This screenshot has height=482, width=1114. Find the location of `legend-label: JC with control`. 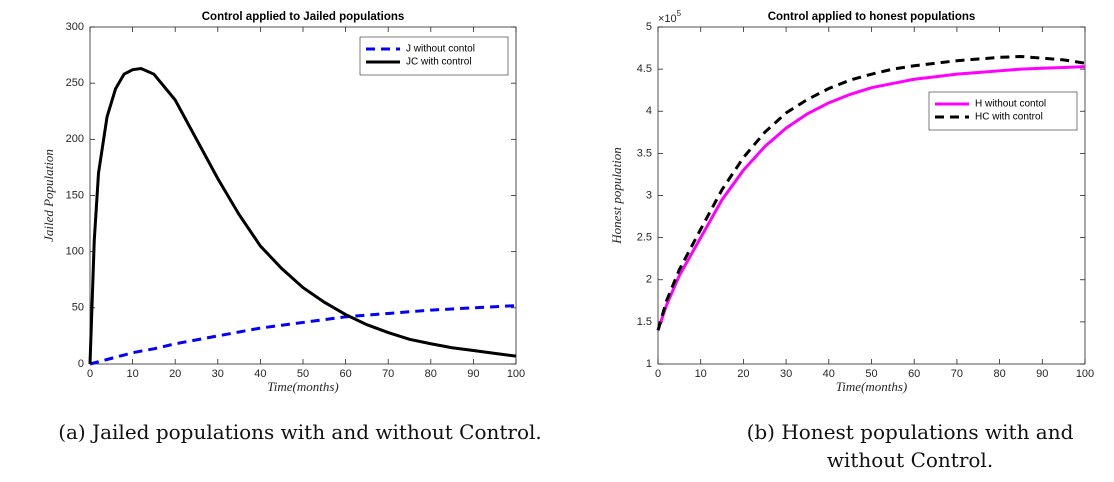

legend-label: JC with control is located at coordinates (439, 62).